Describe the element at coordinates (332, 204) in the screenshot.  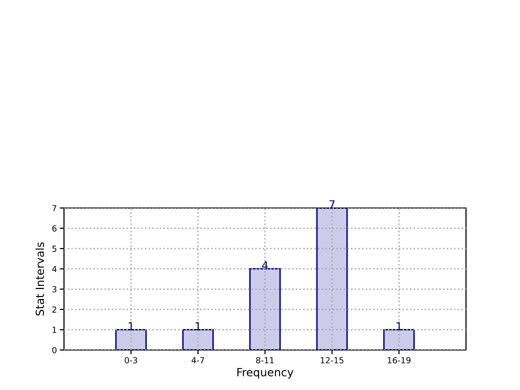
I see `data-label: 7` at that location.